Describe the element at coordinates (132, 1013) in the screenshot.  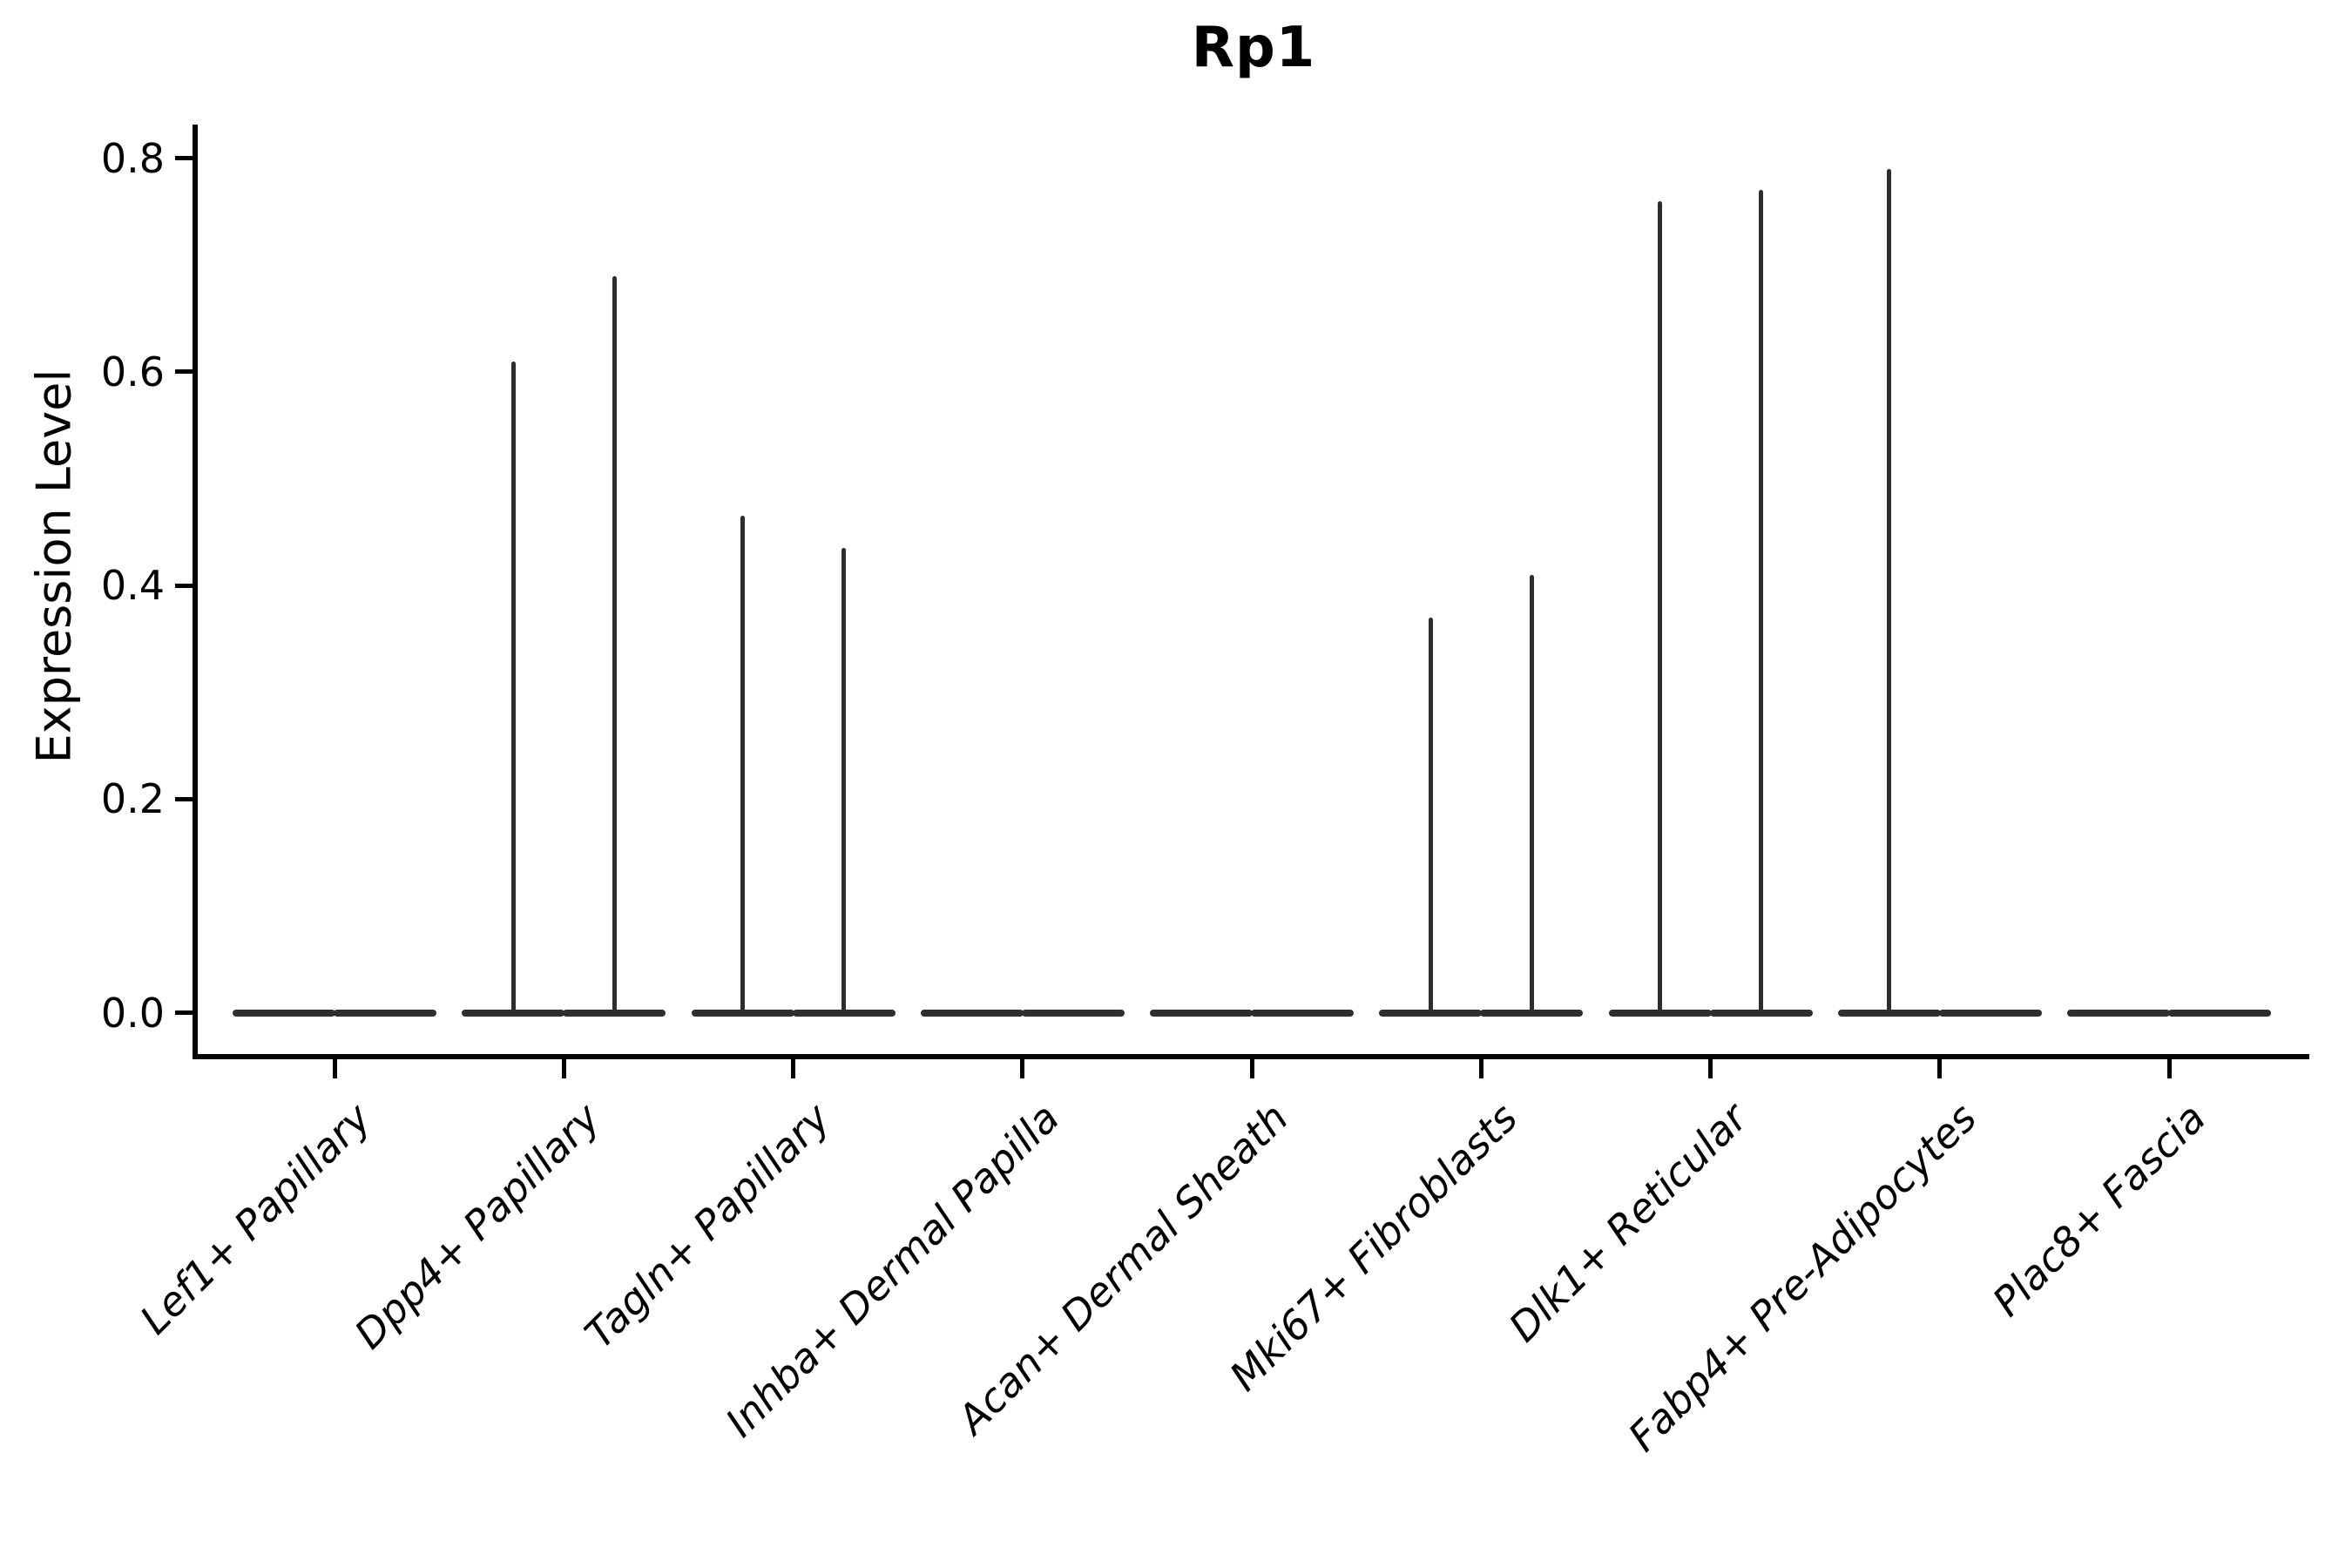
I see `y-tick-label: 0.0` at that location.